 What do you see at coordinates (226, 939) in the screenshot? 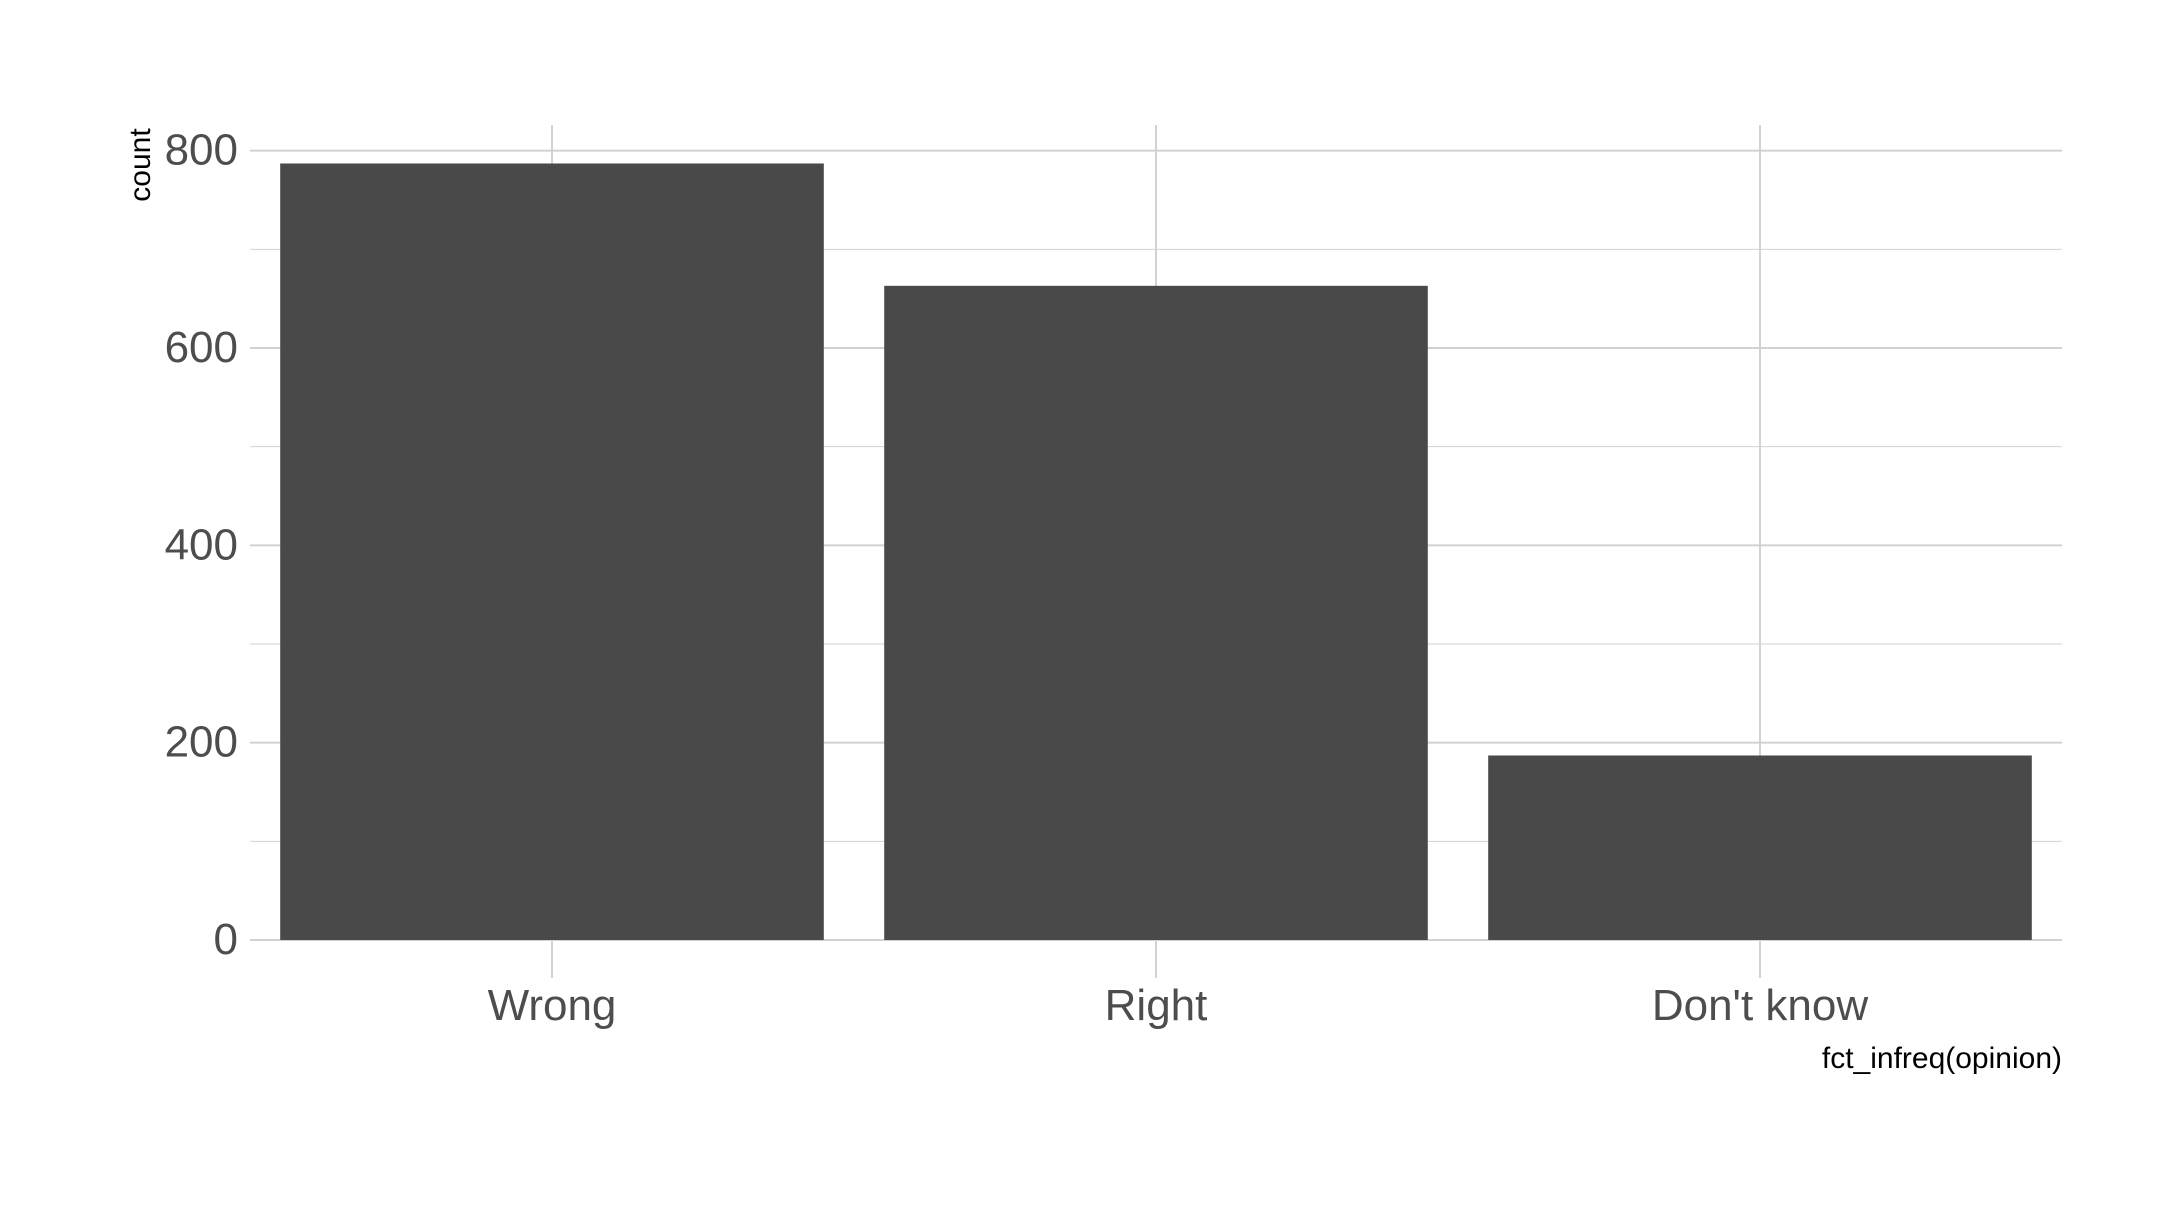
I see `y-tick-label: 0` at bounding box center [226, 939].